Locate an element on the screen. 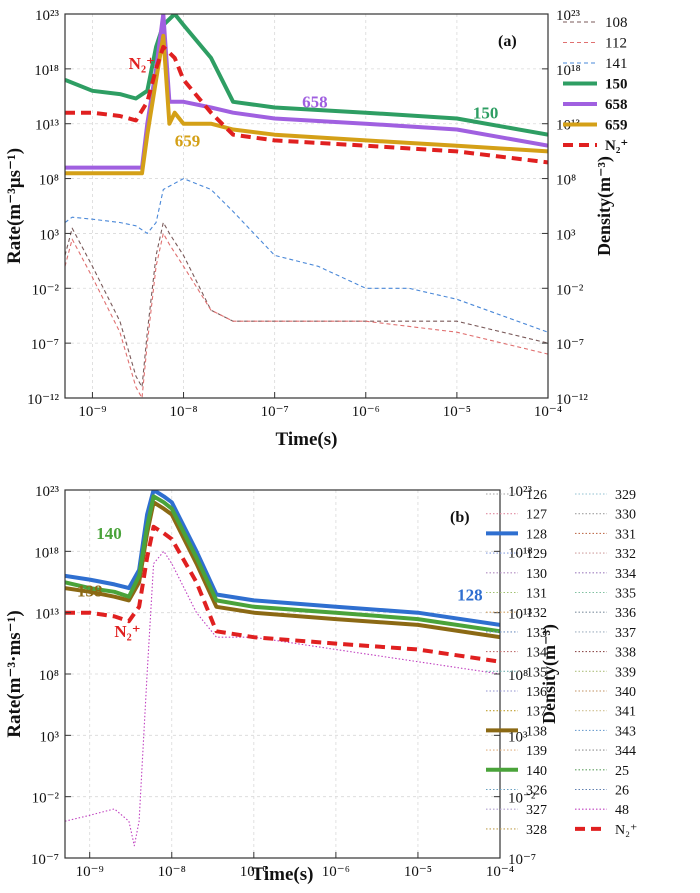  legend-label: 26 is located at coordinates (622, 791).